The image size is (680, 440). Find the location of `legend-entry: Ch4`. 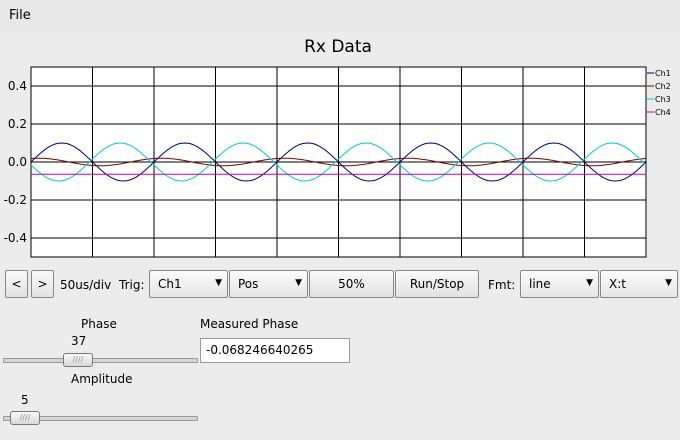

legend-entry: Ch4 is located at coordinates (663, 112).